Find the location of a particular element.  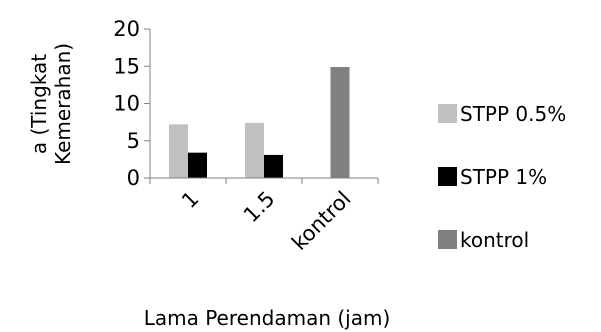

legend-label: kontrol is located at coordinates (494, 240).